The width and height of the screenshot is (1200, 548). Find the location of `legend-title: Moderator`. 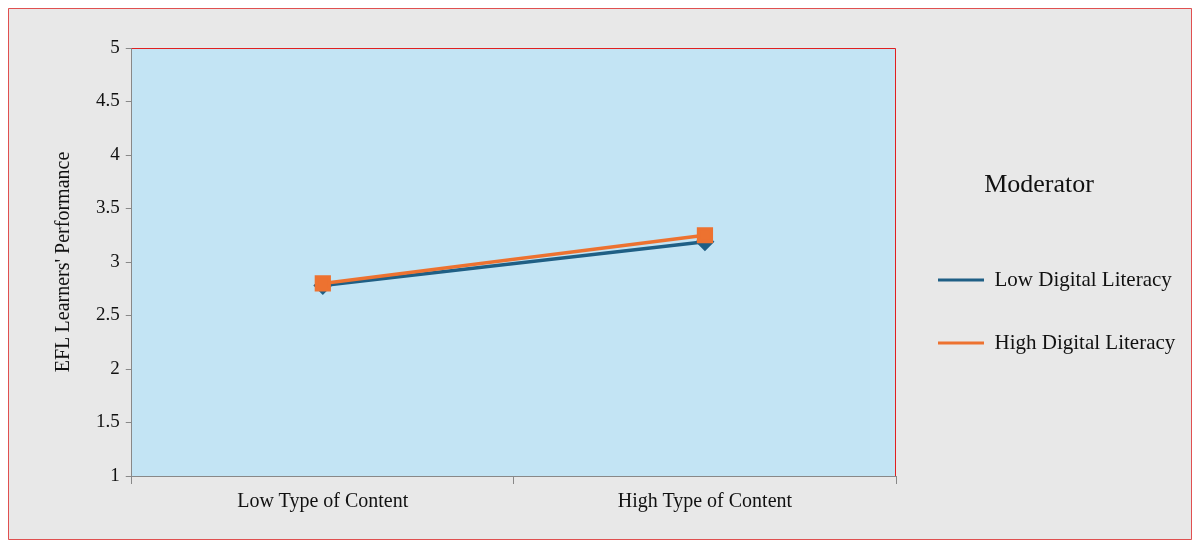

legend-title: Moderator is located at coordinates (1039, 184).